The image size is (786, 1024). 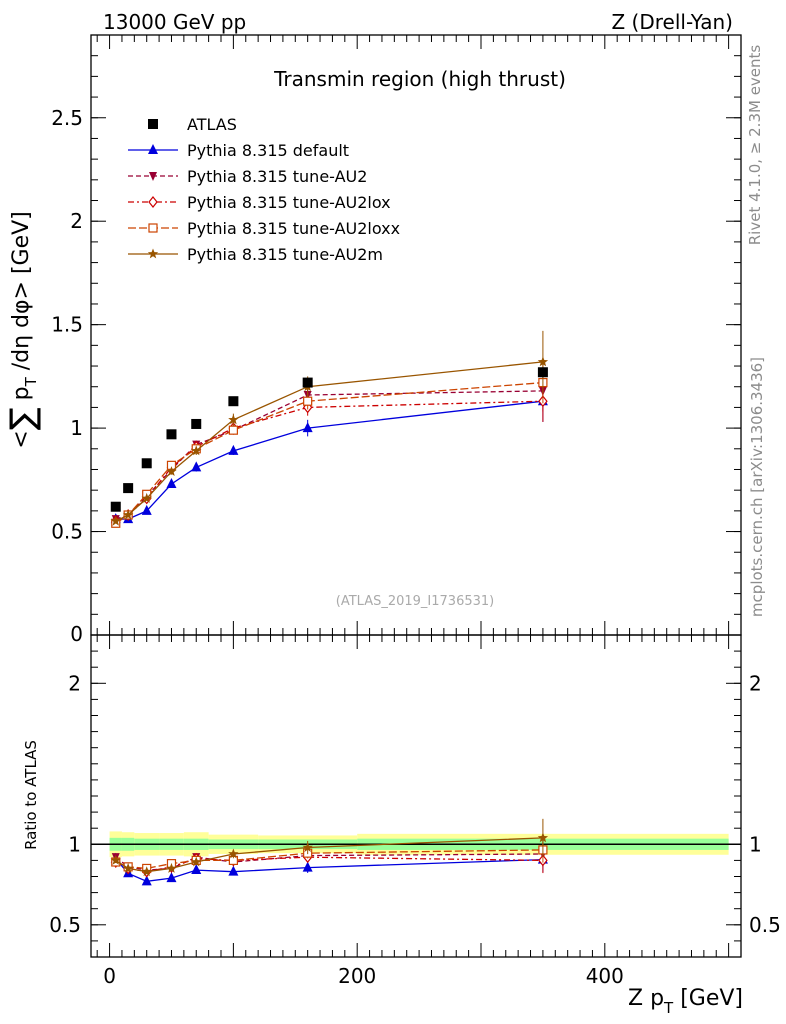 What do you see at coordinates (419, 79) in the screenshot?
I see `chart-title: Transmin region (high thrust)` at bounding box center [419, 79].